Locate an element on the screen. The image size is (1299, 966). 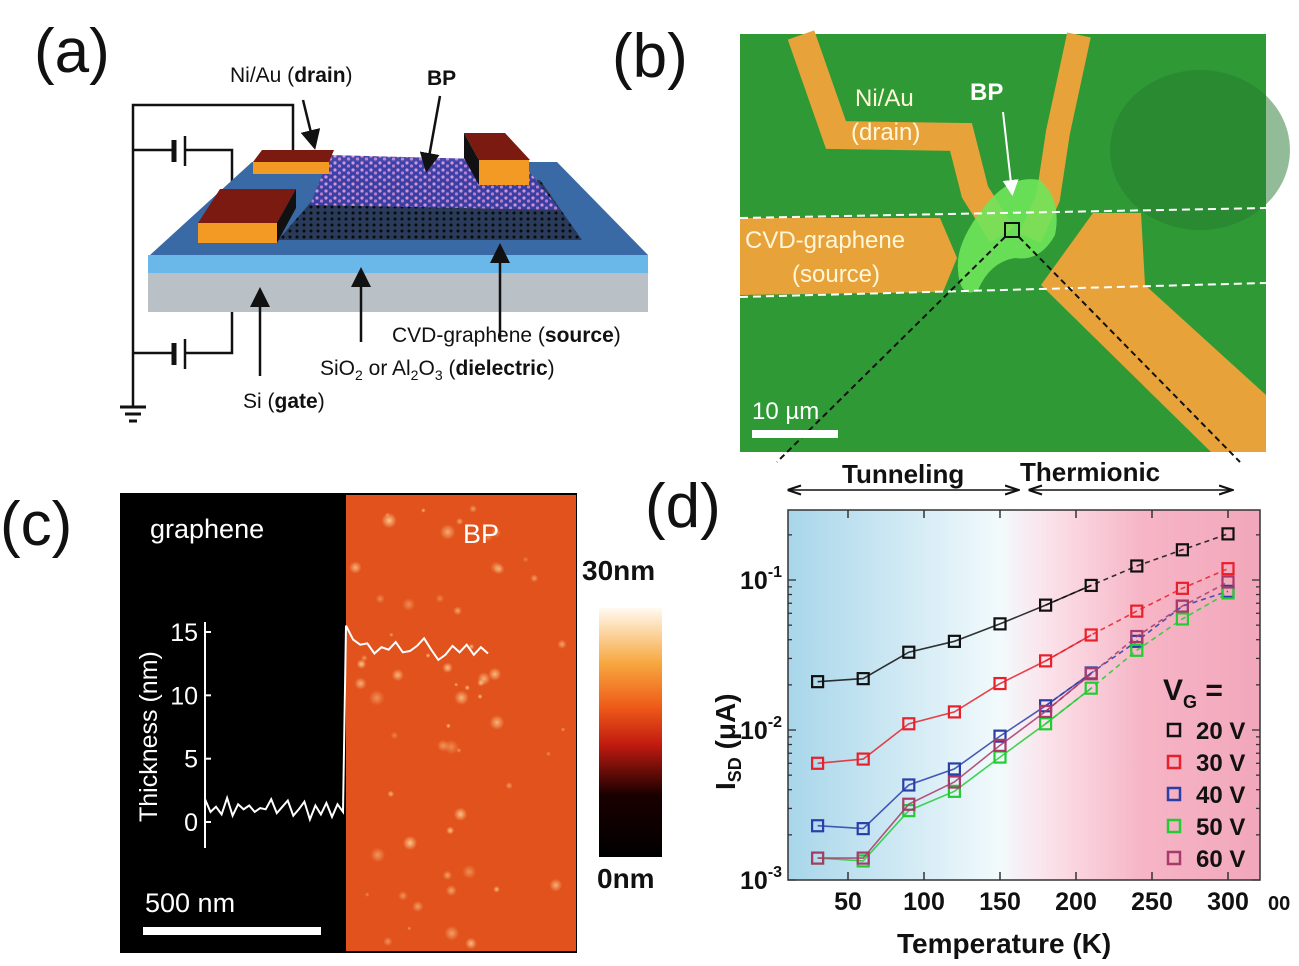
zoom-line-left is located at coordinates (891, 349).